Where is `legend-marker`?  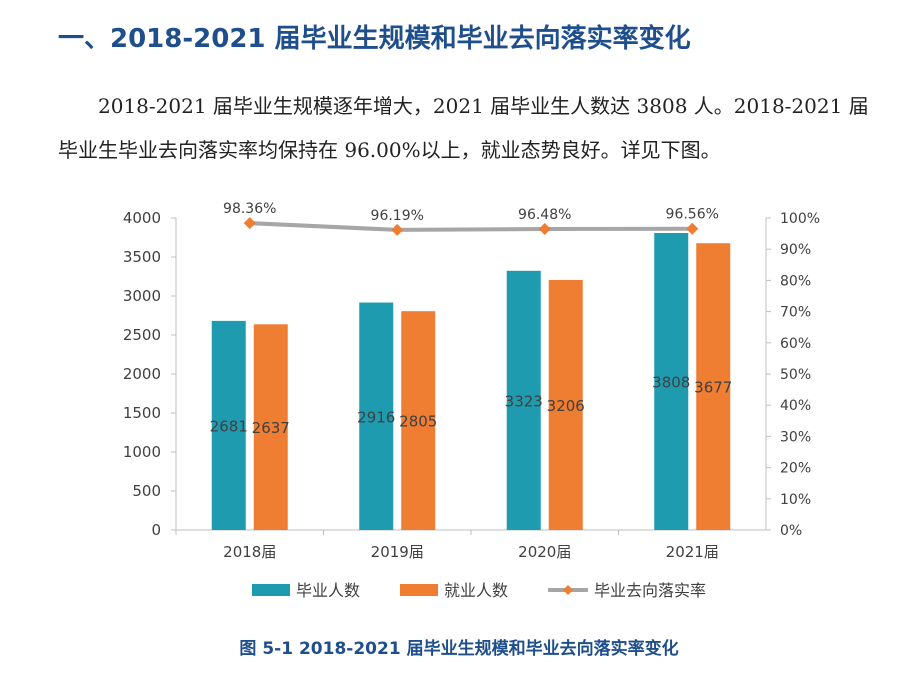 legend-marker is located at coordinates (568, 590).